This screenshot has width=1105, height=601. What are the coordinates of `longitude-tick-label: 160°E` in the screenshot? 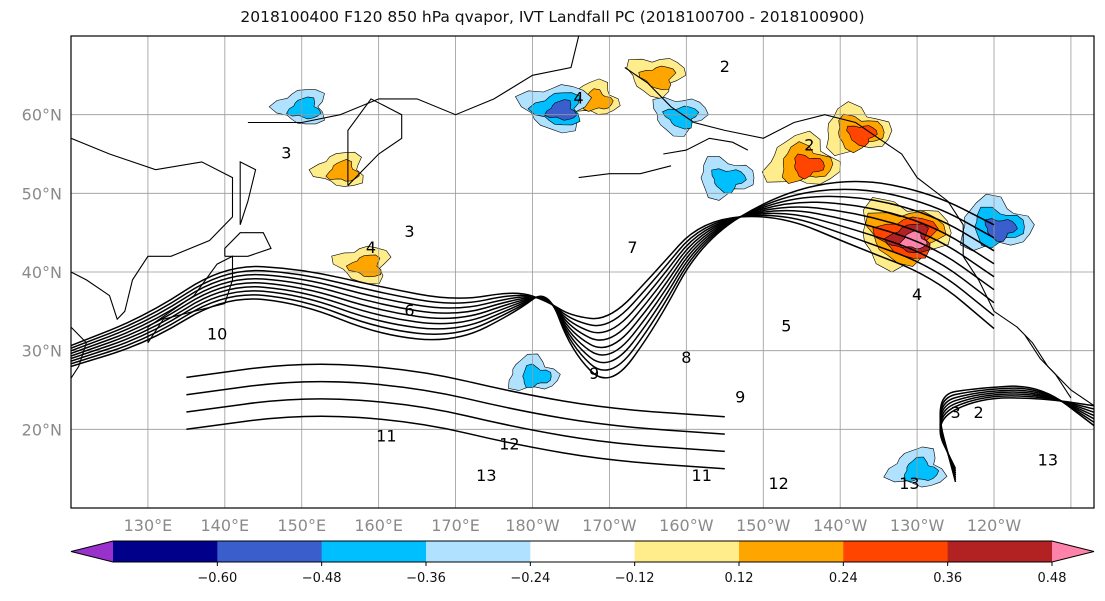 It's located at (378, 525).